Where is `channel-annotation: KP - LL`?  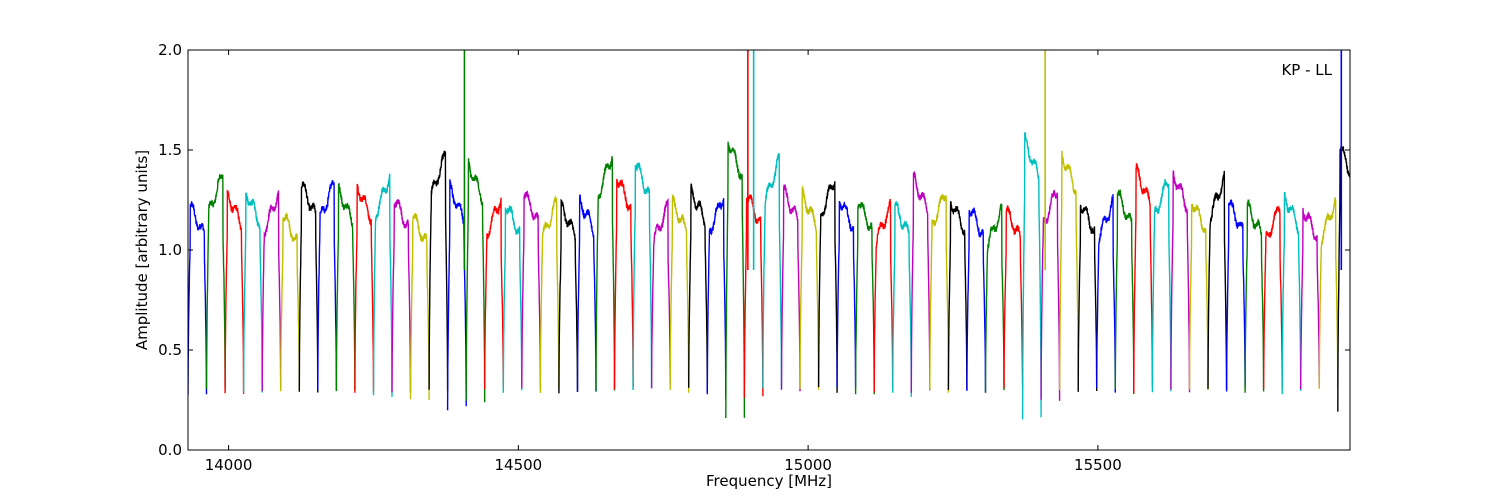 channel-annotation: KP - LL is located at coordinates (1306, 70).